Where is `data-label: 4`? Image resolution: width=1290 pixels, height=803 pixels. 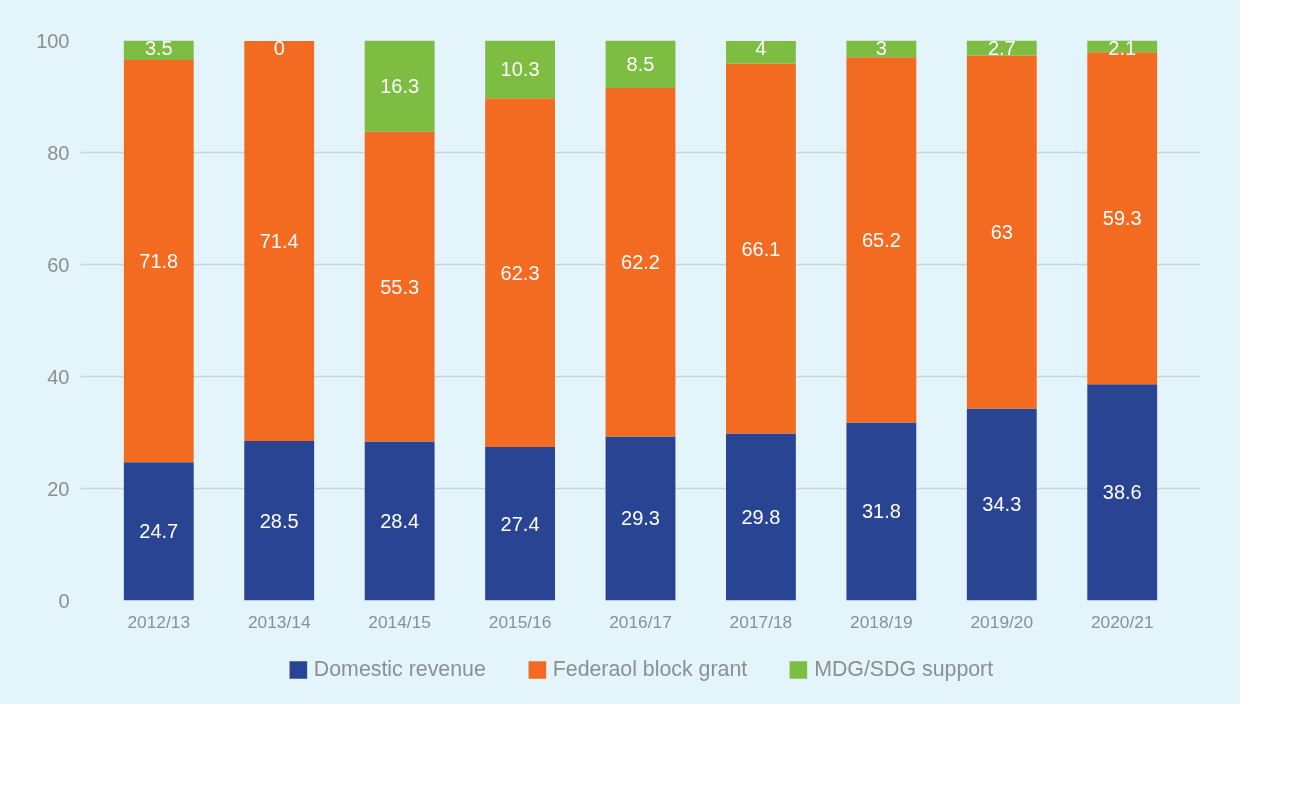 data-label: 4 is located at coordinates (761, 48).